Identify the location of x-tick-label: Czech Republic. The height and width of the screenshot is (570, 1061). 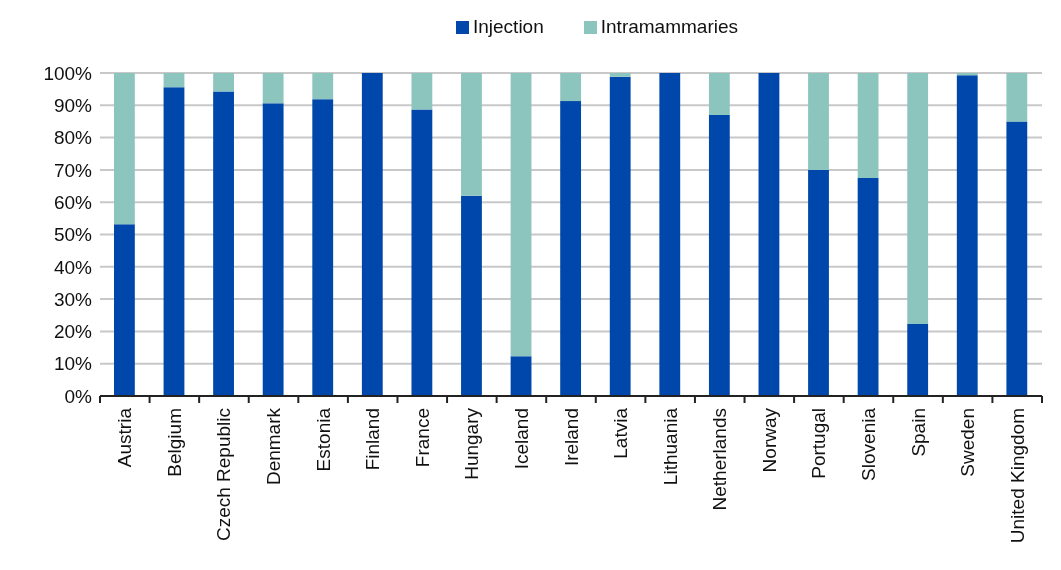
(224, 475).